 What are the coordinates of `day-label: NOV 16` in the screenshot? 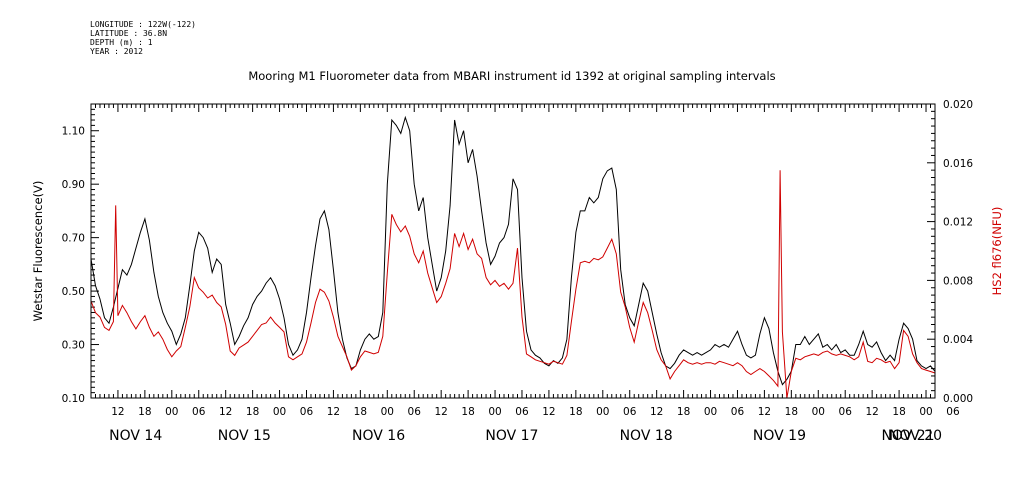 It's located at (378, 436).